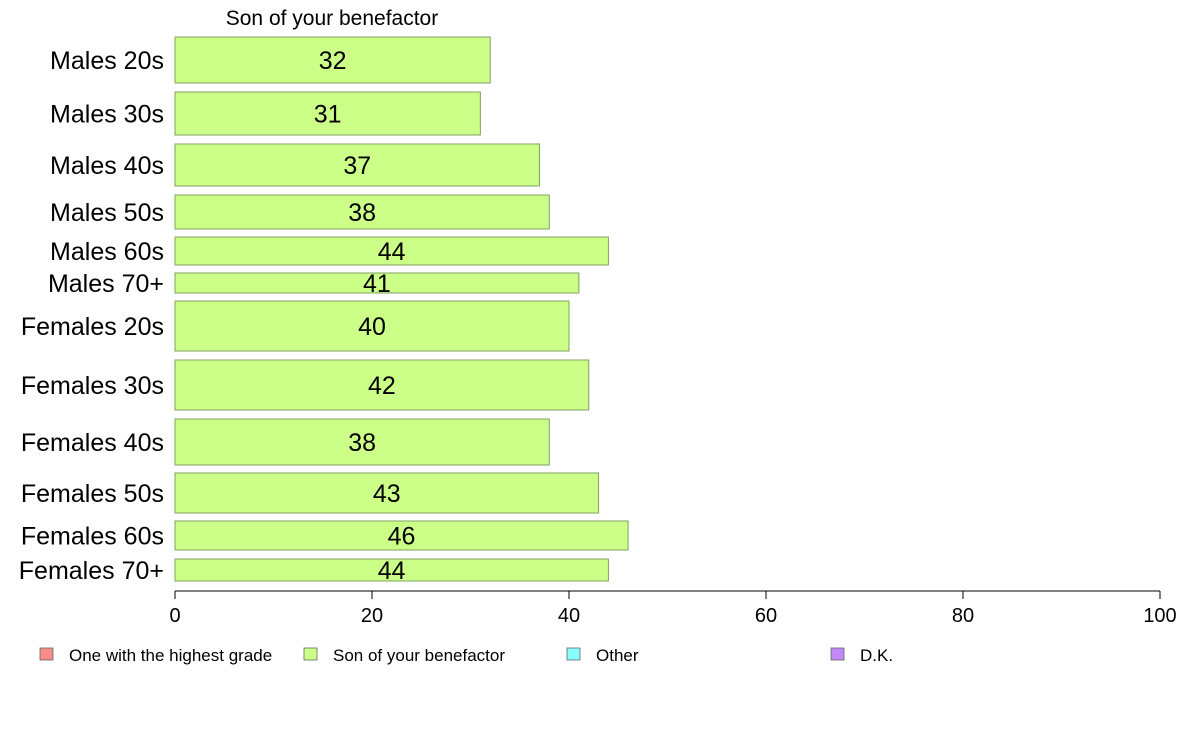 This screenshot has width=1188, height=736. I want to click on value-label: 32, so click(333, 61).